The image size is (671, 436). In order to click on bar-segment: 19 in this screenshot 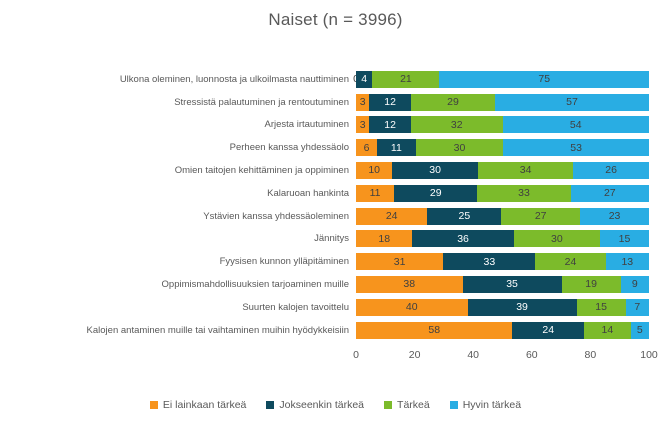, I will do `click(591, 285)`.